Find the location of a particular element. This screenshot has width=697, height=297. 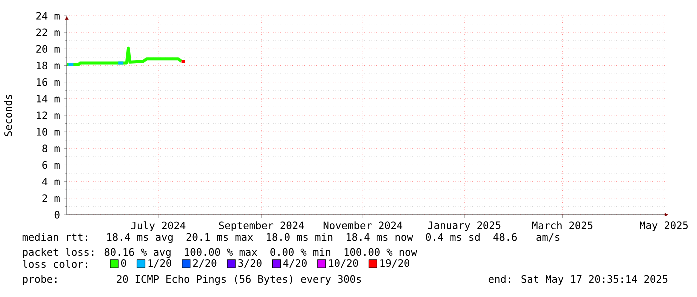

y-tick-label: 10 m is located at coordinates (48, 132).